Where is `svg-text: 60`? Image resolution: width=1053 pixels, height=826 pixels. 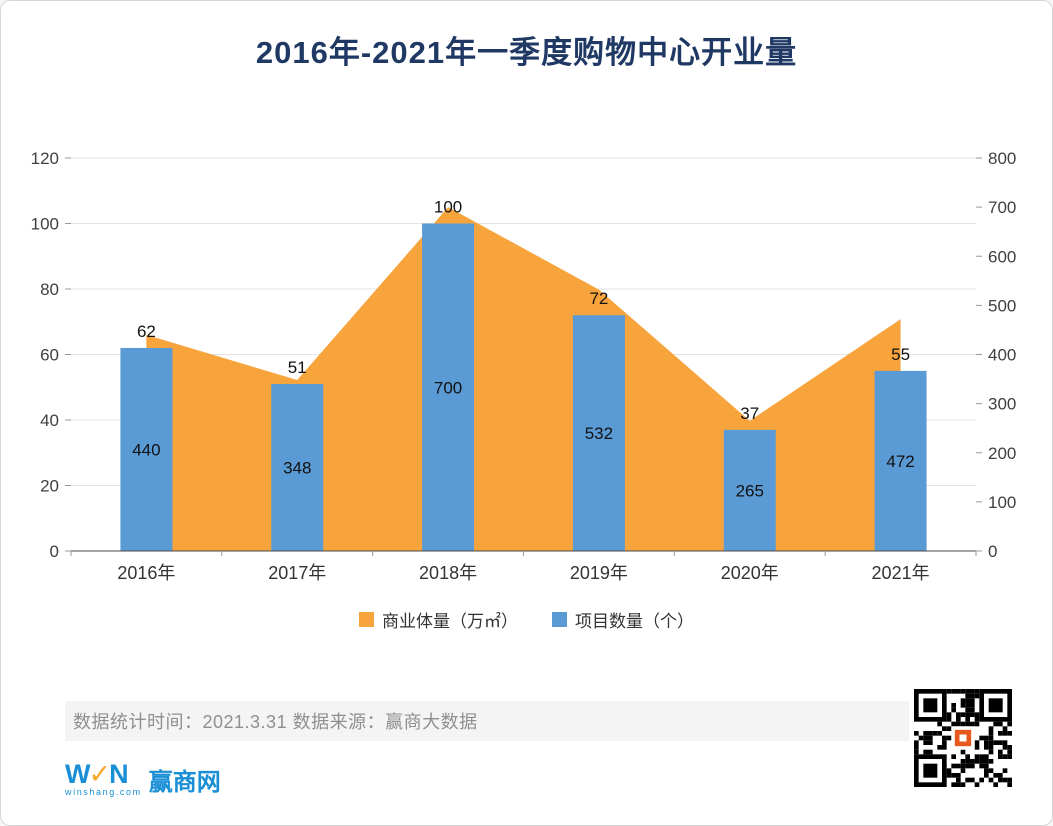 svg-text: 60 is located at coordinates (49, 355).